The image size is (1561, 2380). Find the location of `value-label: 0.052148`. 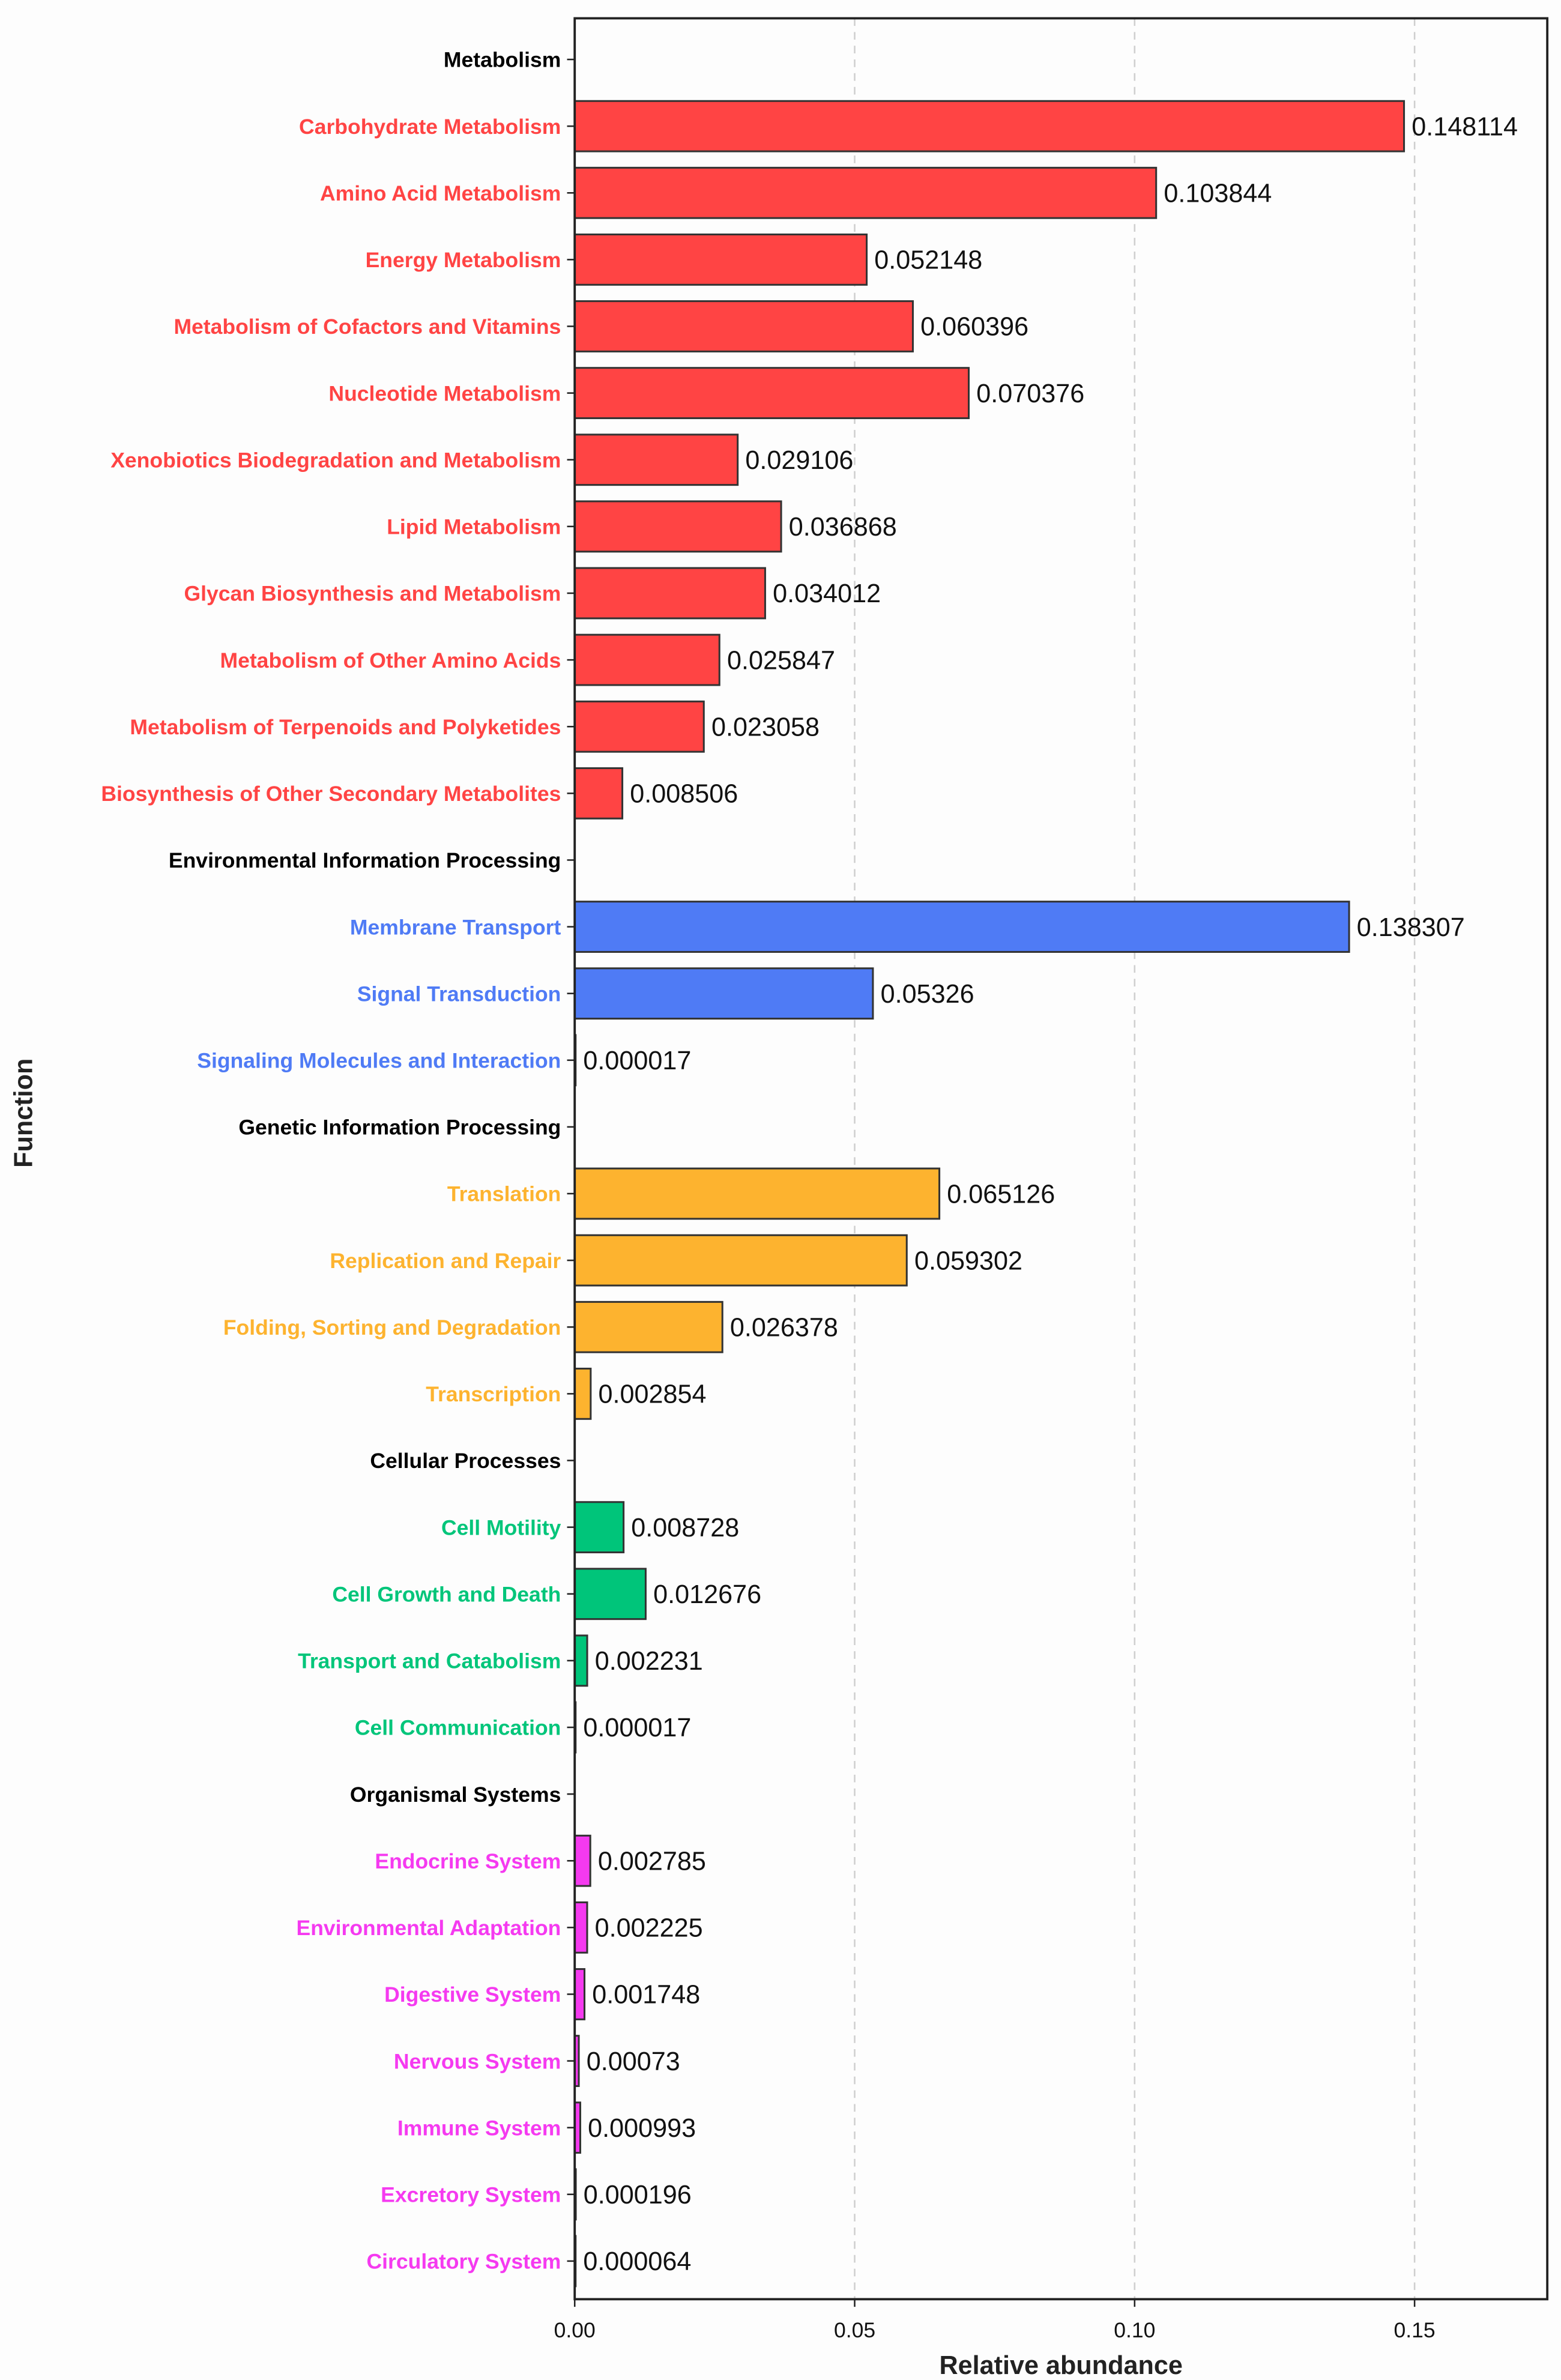

value-label: 0.052148 is located at coordinates (928, 260).